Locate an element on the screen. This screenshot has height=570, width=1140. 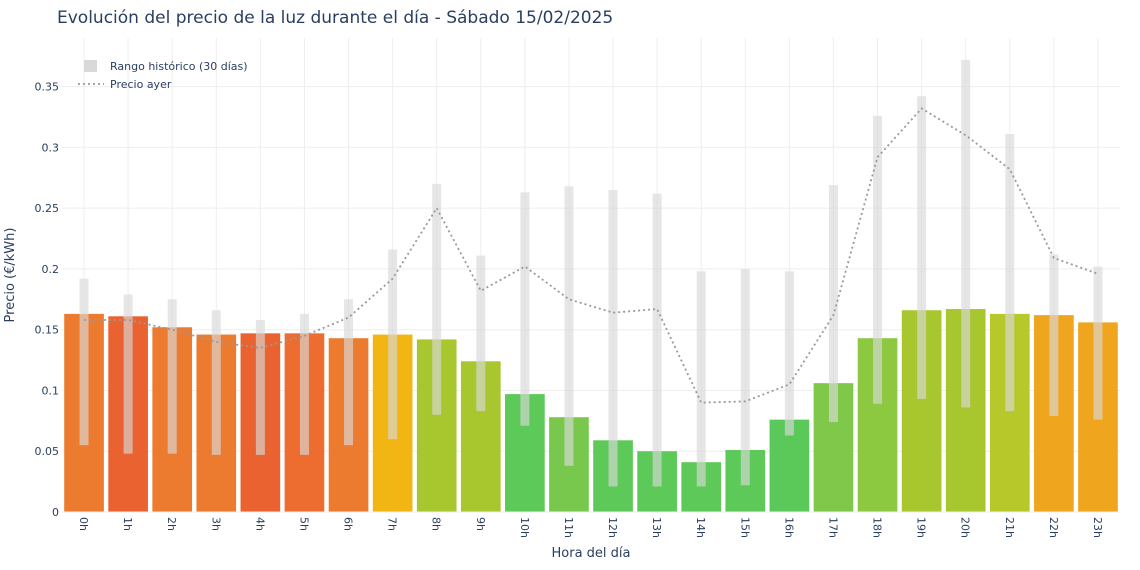
x-tick-label: 9h is located at coordinates (480, 524).